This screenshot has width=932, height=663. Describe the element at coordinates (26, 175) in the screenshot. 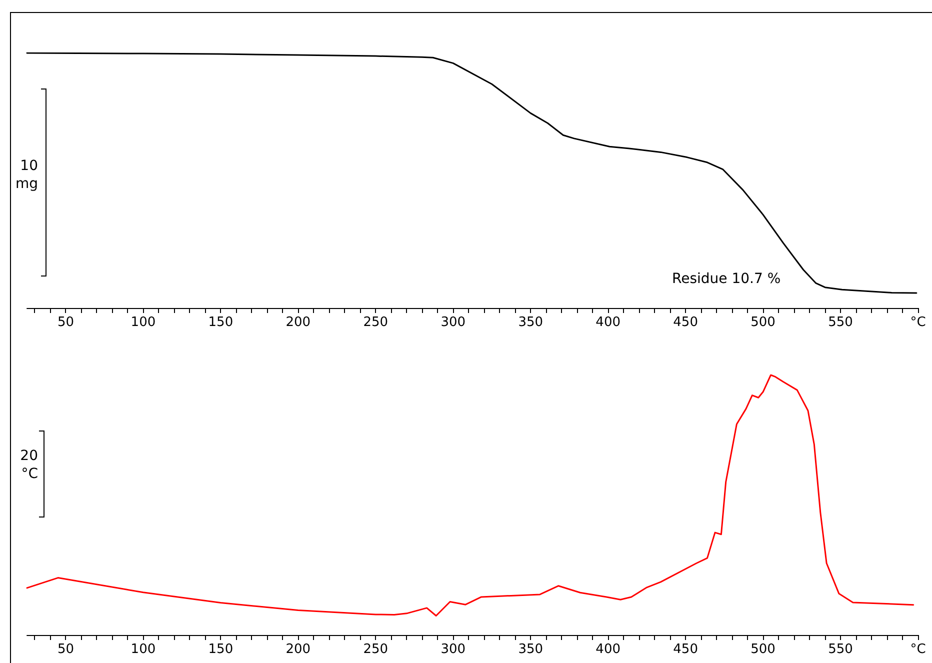

I see `annotation: 10 mg` at that location.